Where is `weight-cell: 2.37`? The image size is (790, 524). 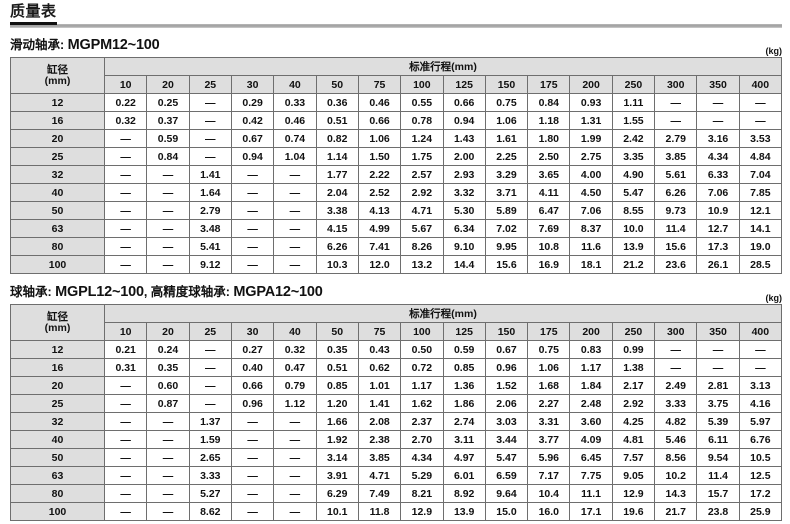 weight-cell: 2.37 is located at coordinates (422, 421).